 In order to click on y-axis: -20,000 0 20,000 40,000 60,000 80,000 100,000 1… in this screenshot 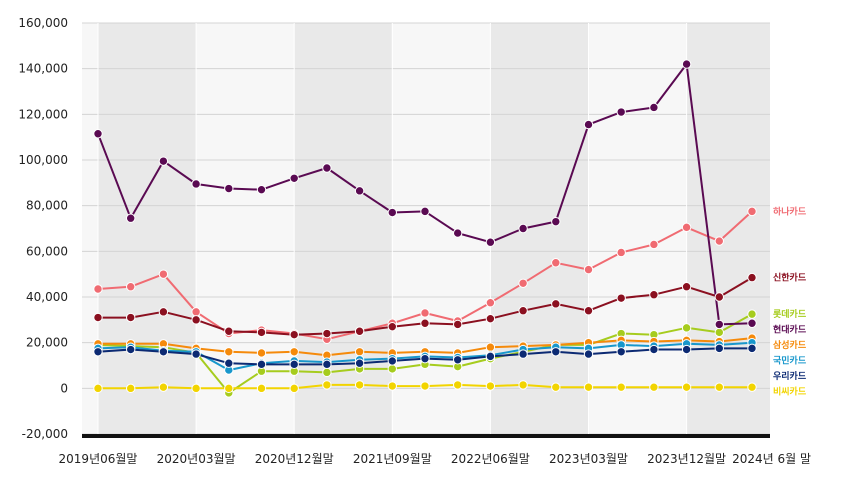, I will do `click(43, 228)`.